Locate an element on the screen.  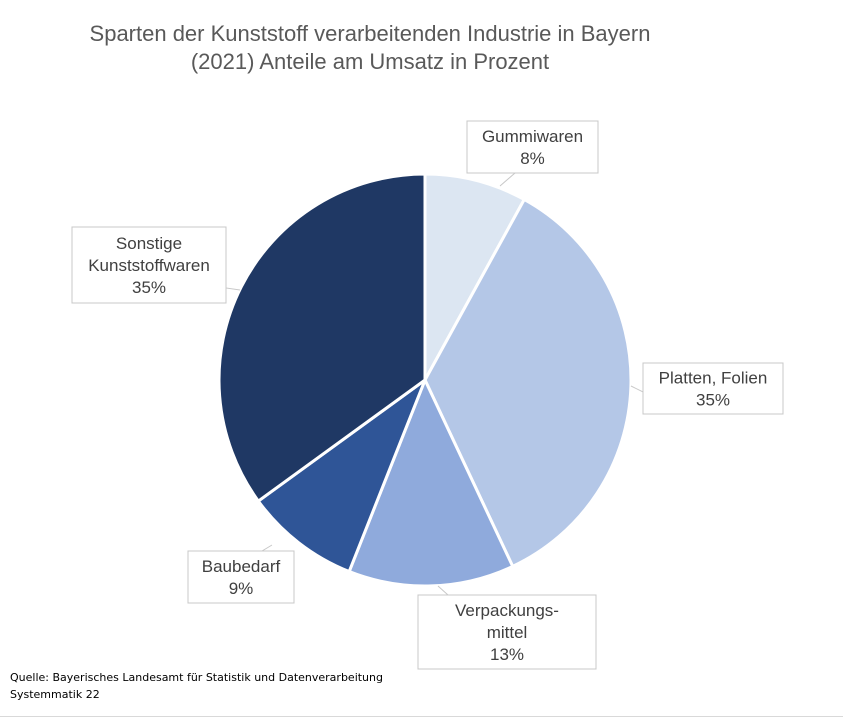
data-label-platten-folien: Platten, Folien 35% is located at coordinates (707, 388).